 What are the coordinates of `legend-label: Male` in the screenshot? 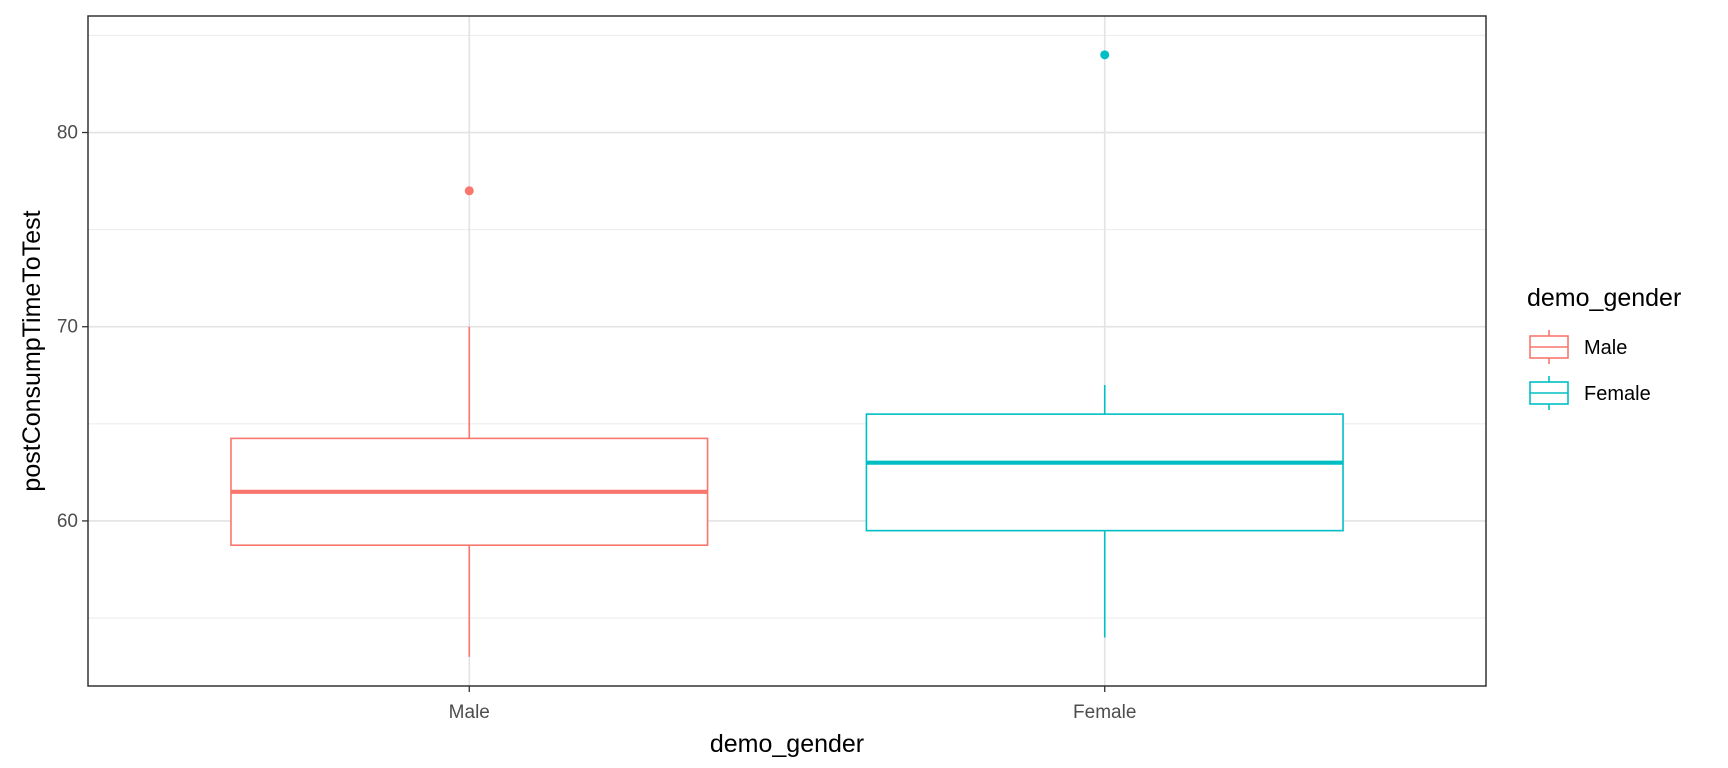 It's located at (1605, 348).